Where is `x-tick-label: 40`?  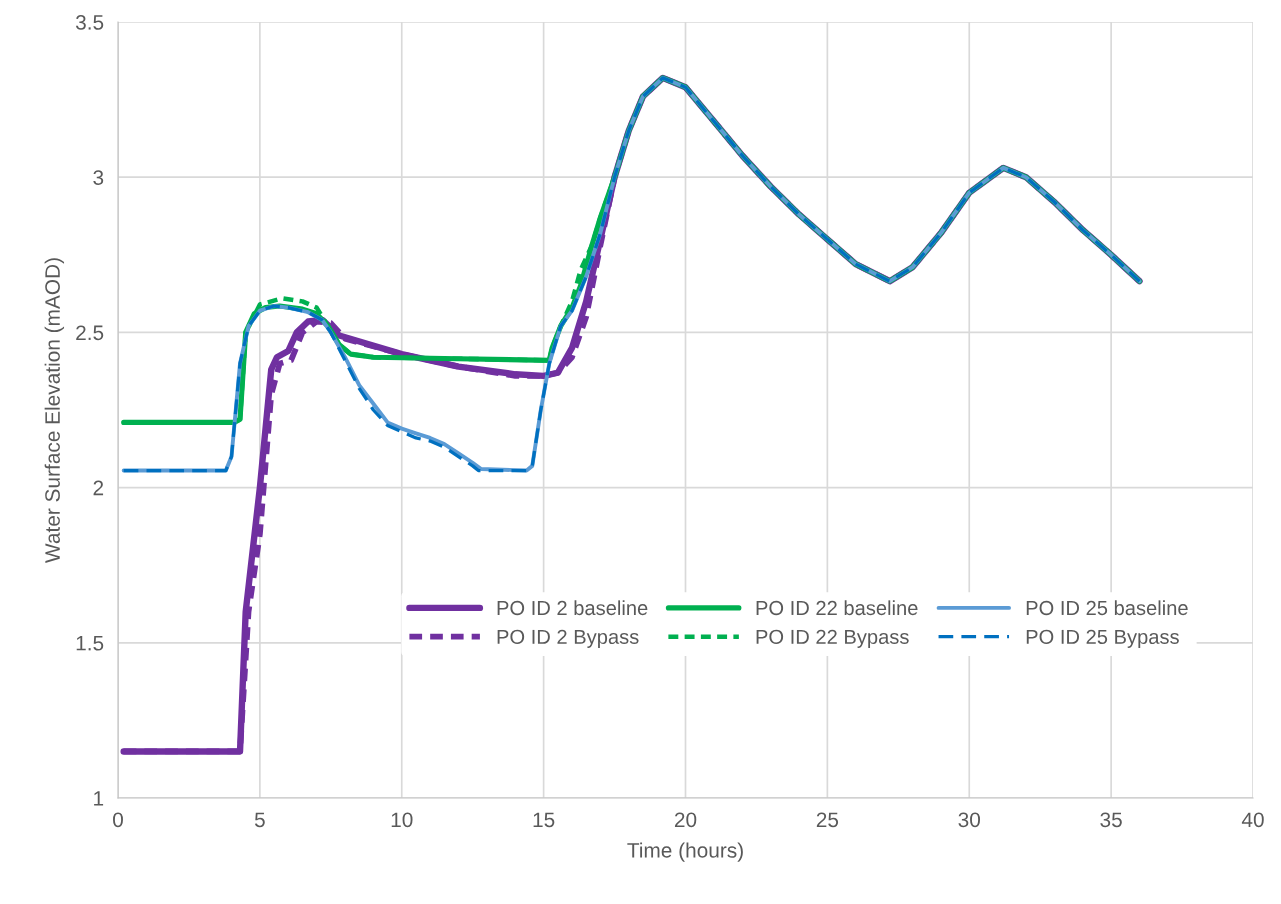
x-tick-label: 40 is located at coordinates (1252, 820).